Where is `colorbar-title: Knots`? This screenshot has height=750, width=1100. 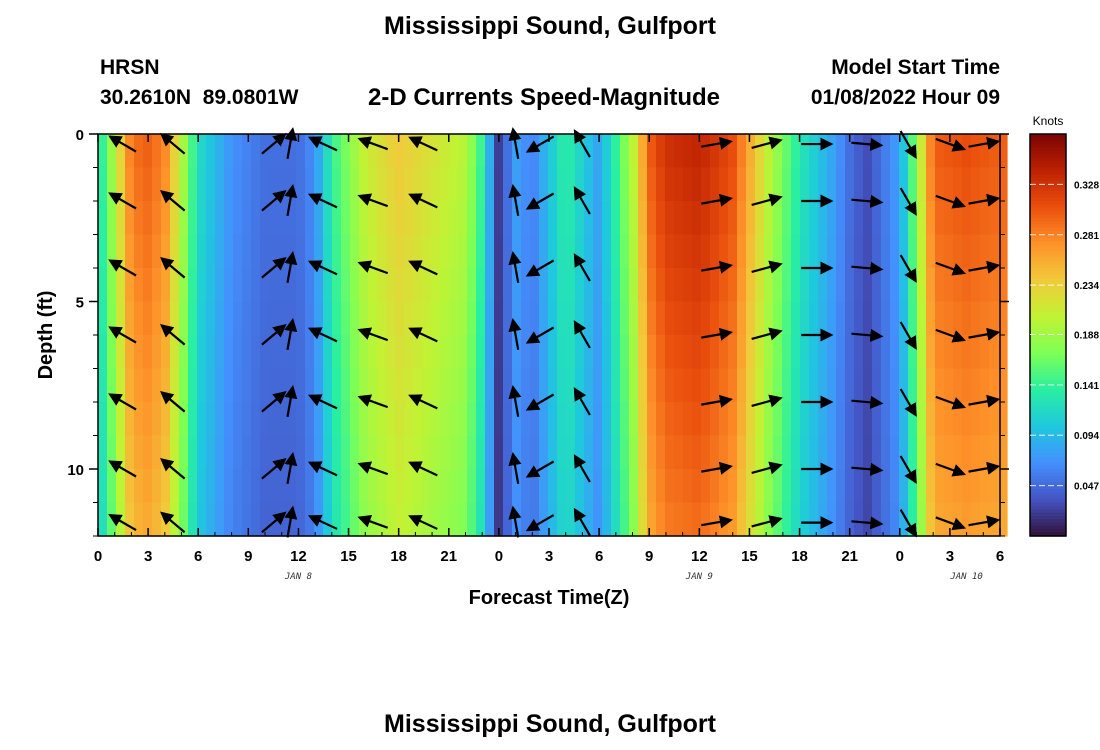 colorbar-title: Knots is located at coordinates (1048, 121).